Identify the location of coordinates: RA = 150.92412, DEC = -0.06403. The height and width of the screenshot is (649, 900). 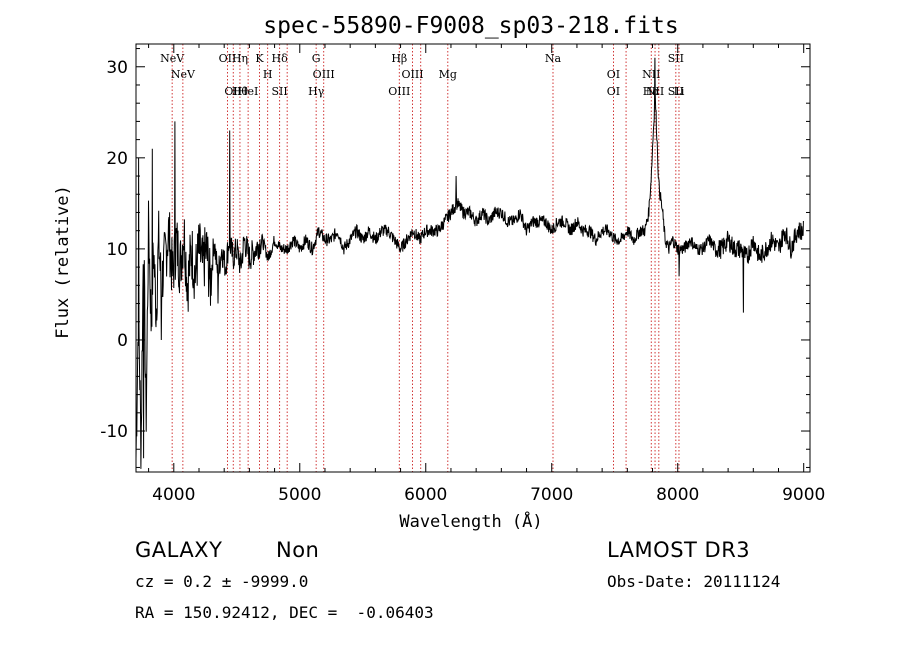
(284, 612).